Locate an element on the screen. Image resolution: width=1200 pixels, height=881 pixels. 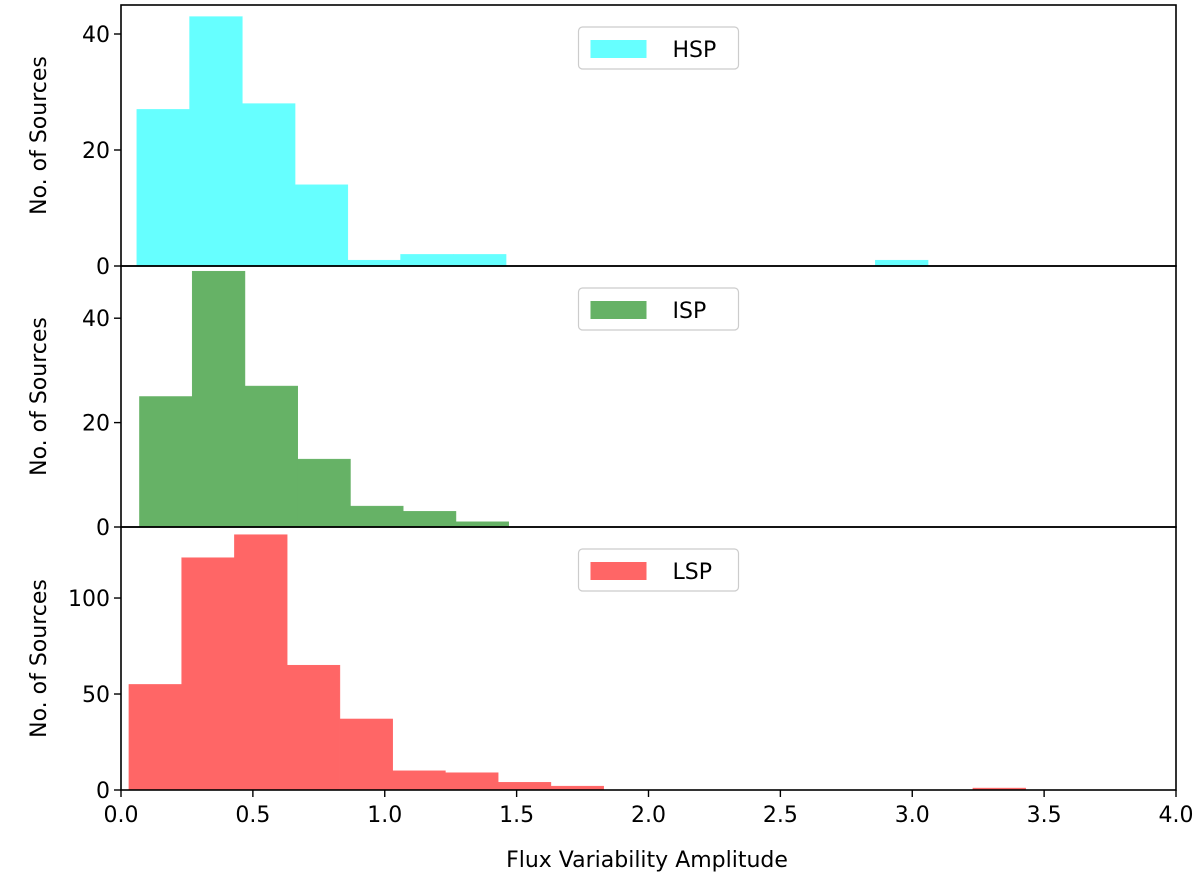
panel-hsp-legend-box is located at coordinates (658, 48).